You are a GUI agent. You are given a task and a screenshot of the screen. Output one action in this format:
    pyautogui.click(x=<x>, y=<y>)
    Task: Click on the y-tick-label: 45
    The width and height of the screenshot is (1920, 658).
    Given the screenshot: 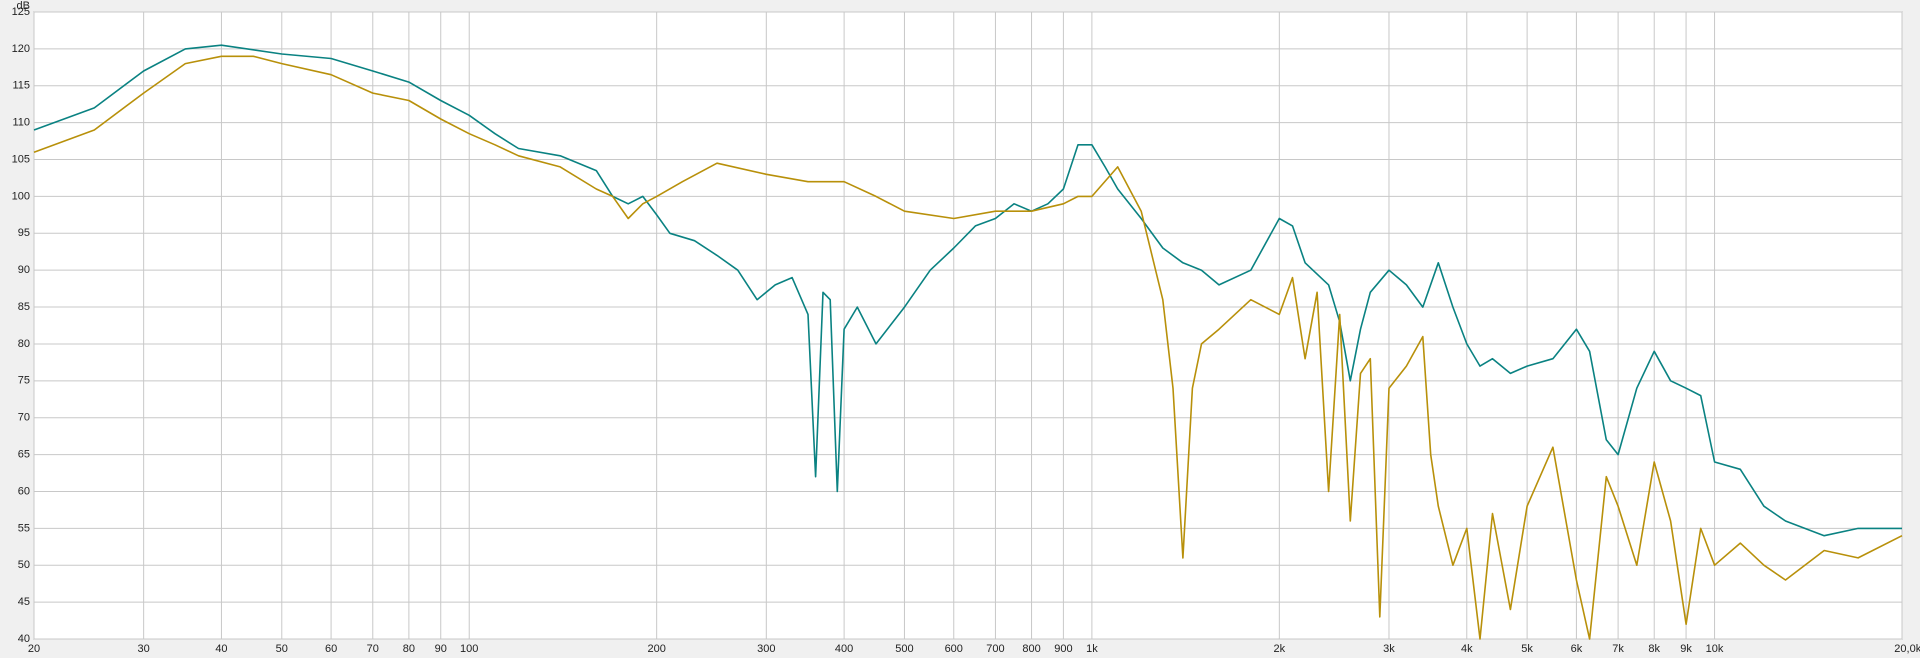 What is the action you would take?
    pyautogui.click(x=24, y=602)
    